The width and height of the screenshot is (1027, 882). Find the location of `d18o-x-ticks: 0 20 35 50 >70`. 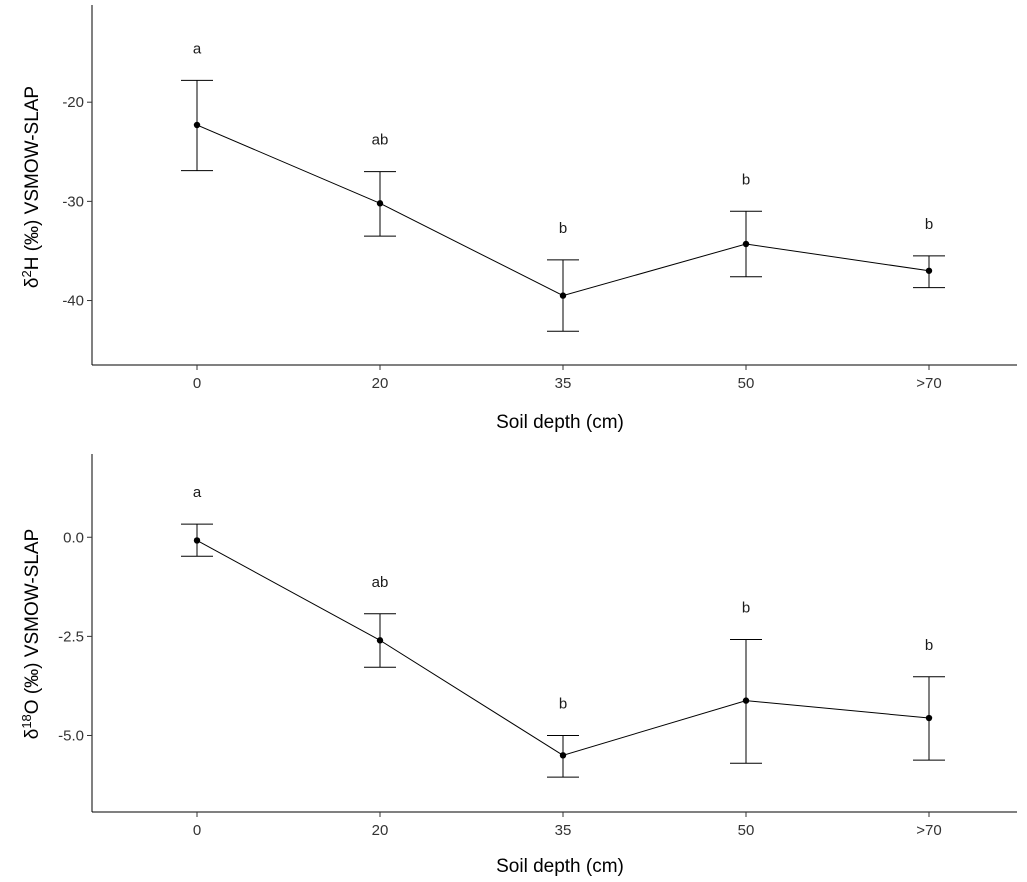

d18o-x-ticks: 0 20 35 50 >70 is located at coordinates (567, 825).